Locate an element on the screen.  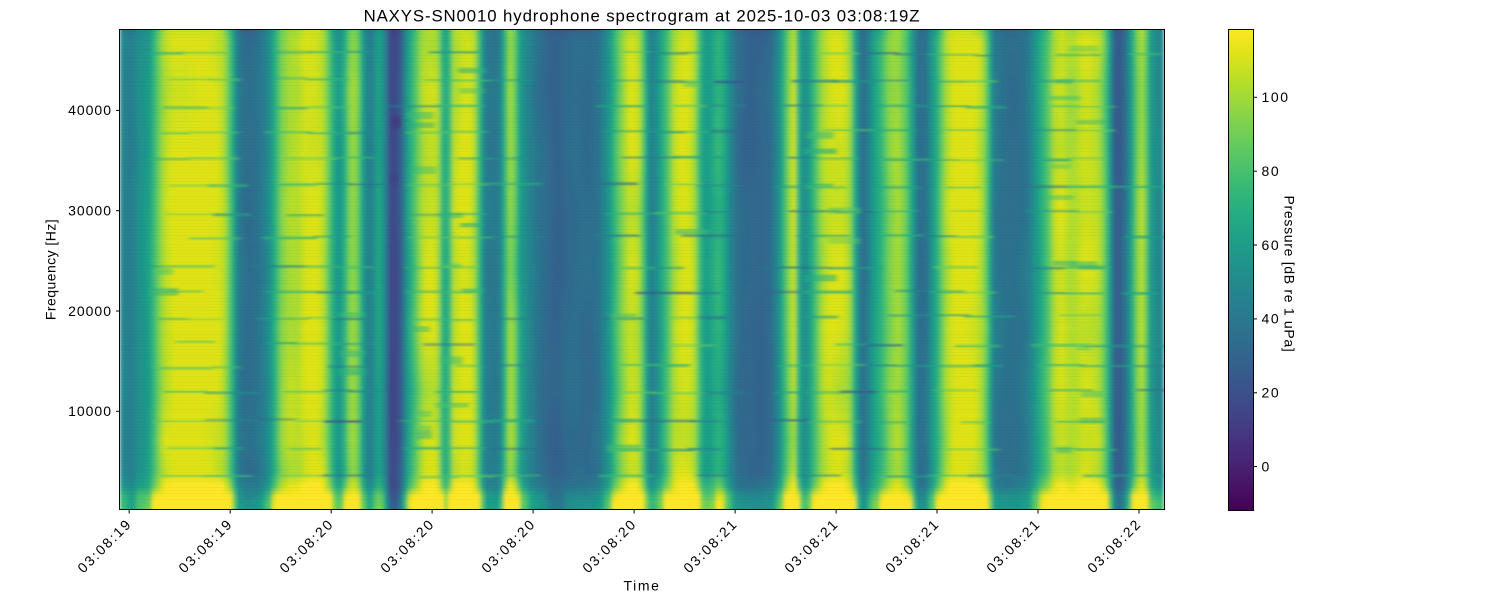
svg-text: 40 is located at coordinates (1271, 319).